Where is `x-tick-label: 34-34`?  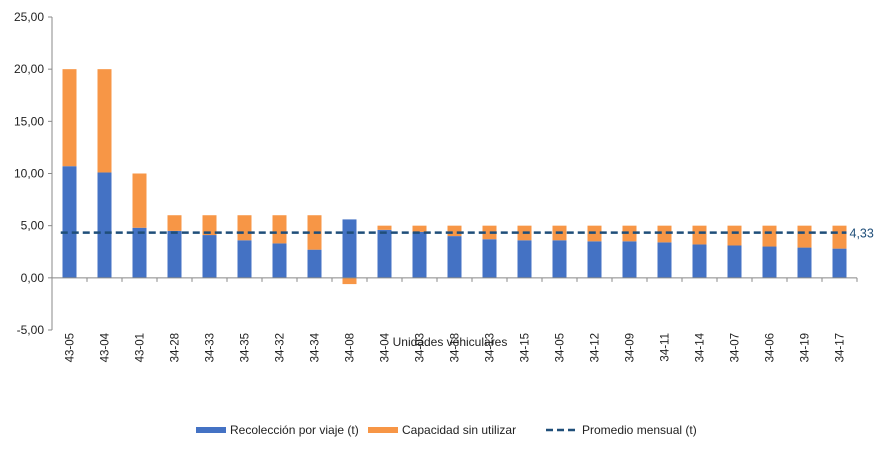 x-tick-label: 34-34 is located at coordinates (316, 347).